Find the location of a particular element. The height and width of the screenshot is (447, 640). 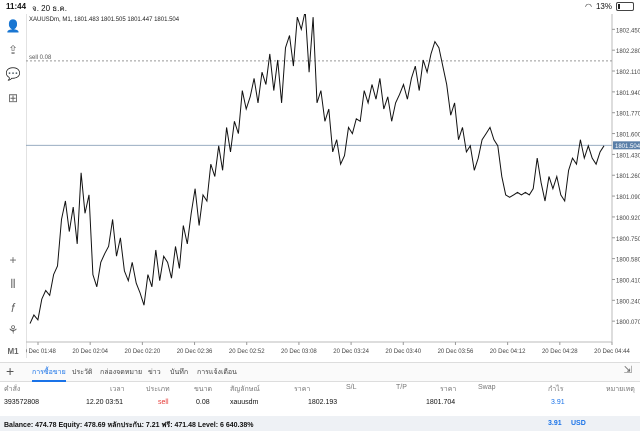

y-tick-label-0: 1802.450 is located at coordinates (628, 31).